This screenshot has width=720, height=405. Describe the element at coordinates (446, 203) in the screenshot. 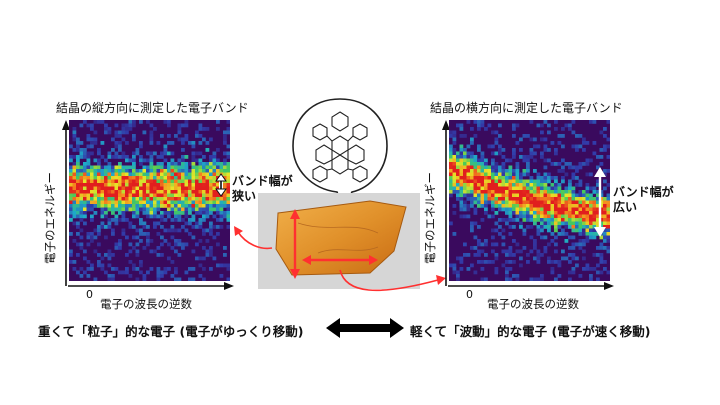

I see `right-y-axis` at that location.